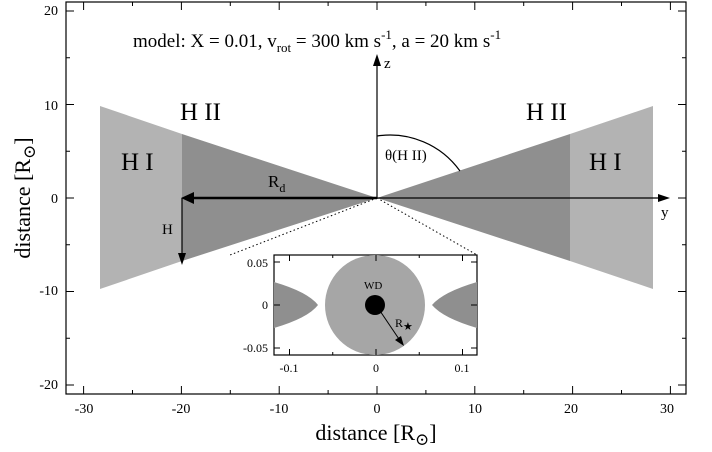  I want to click on inset-y-tick-label: 0, so click(265, 305).